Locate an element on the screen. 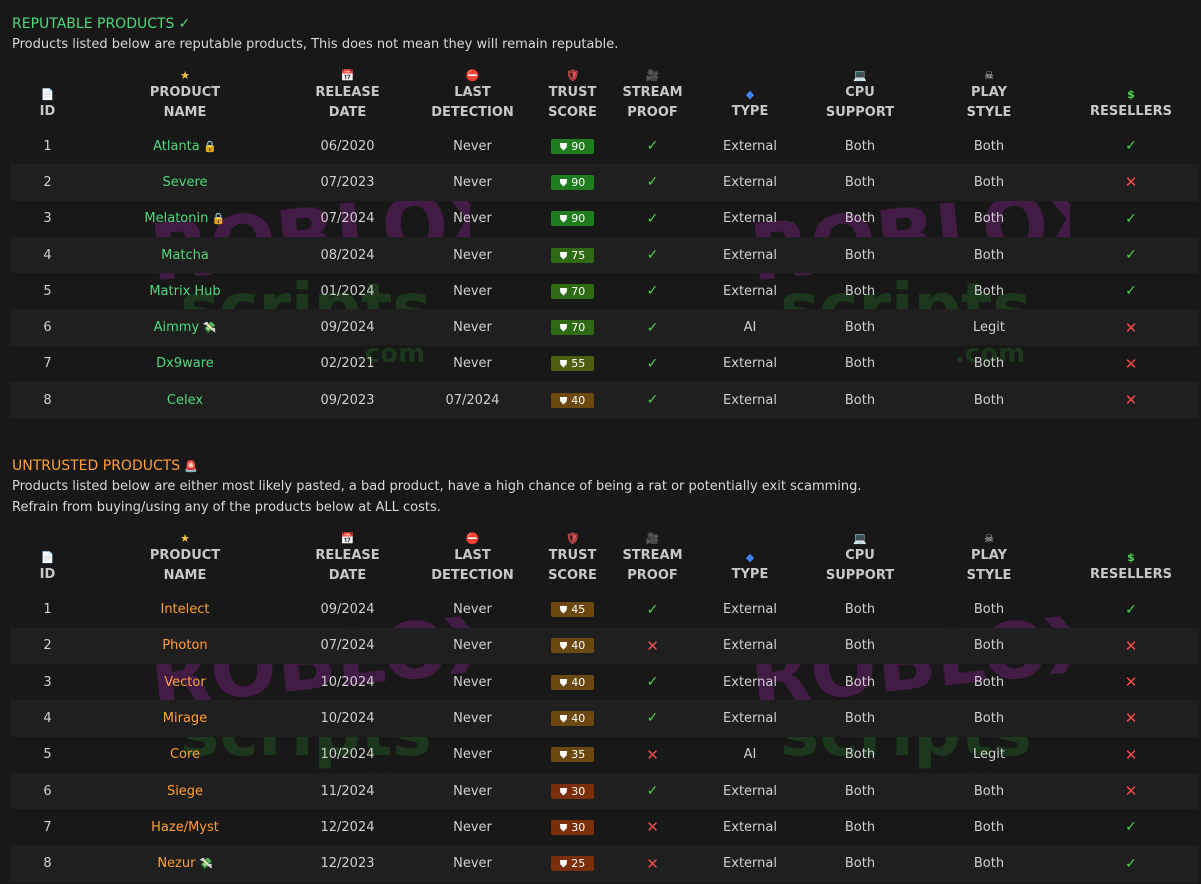 The width and height of the screenshot is (1201, 884). type-cell: AI is located at coordinates (750, 755).